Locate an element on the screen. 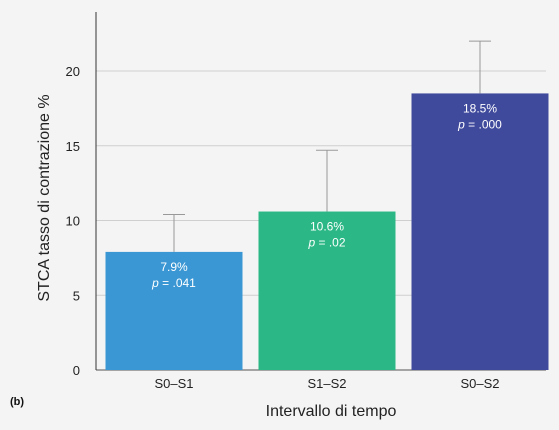 This screenshot has height=430, width=559. bar-value-label-3: 18.5% is located at coordinates (480, 108).